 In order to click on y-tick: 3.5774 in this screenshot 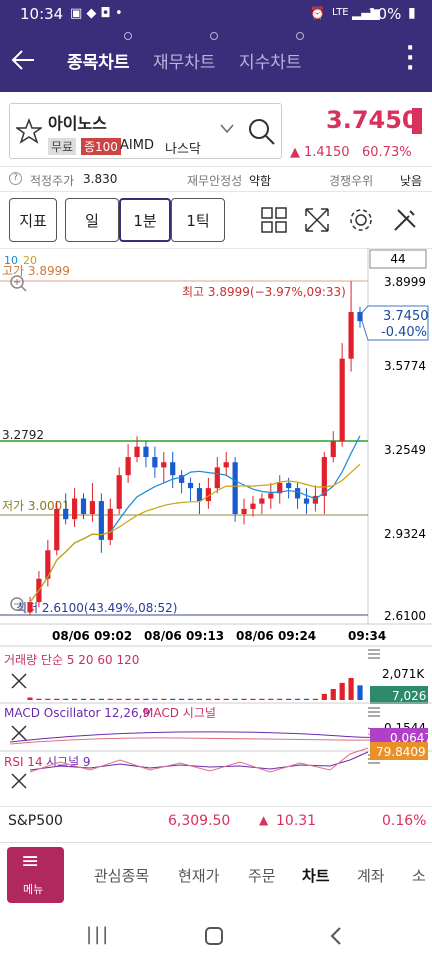, I will do `click(405, 366)`.